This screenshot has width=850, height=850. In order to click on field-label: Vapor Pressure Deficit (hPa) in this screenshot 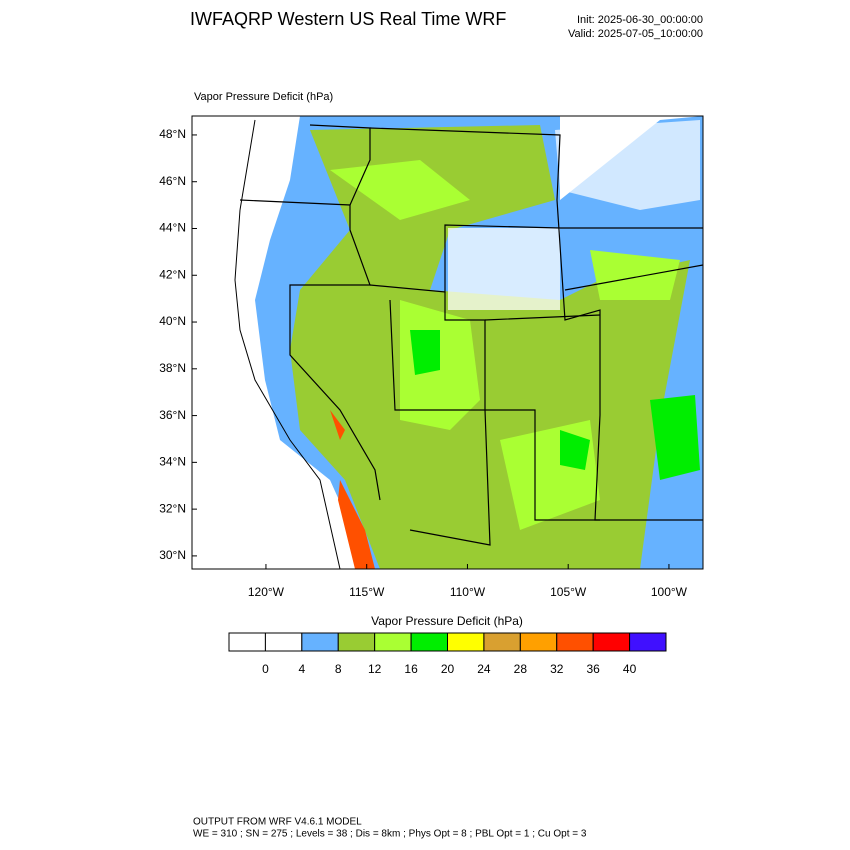, I will do `click(263, 97)`.